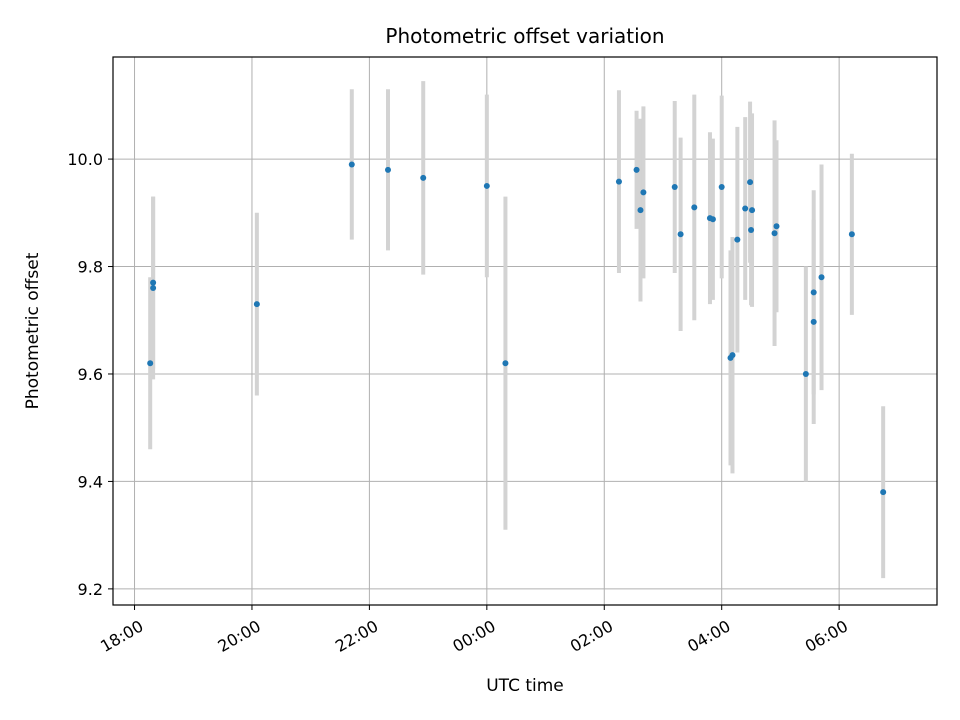 This screenshot has width=960, height=720. Describe the element at coordinates (524, 36) in the screenshot. I see `chart-title: Photometric offset variation` at that location.